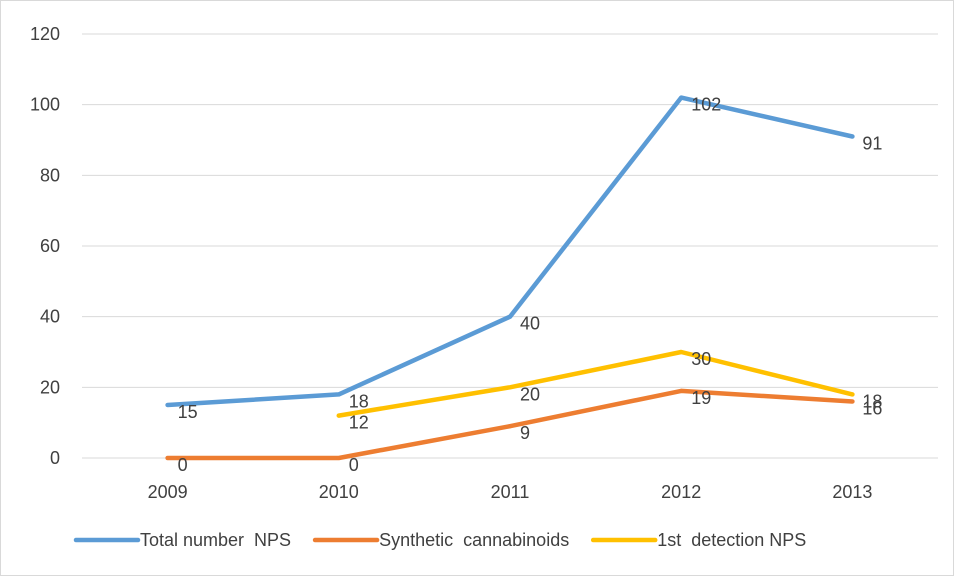  Describe the element at coordinates (701, 359) in the screenshot. I see `data-label: 30` at that location.